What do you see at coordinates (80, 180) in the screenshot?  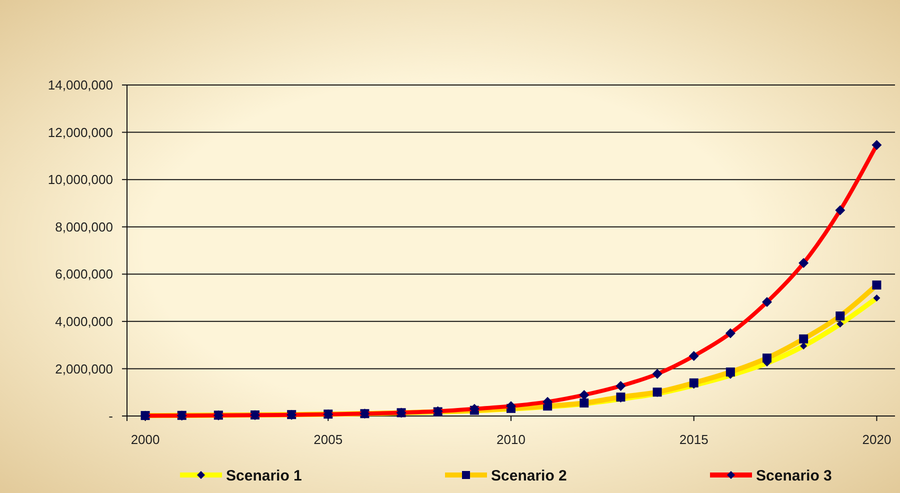 I see `y-tick-label: 10,000,000` at bounding box center [80, 180].